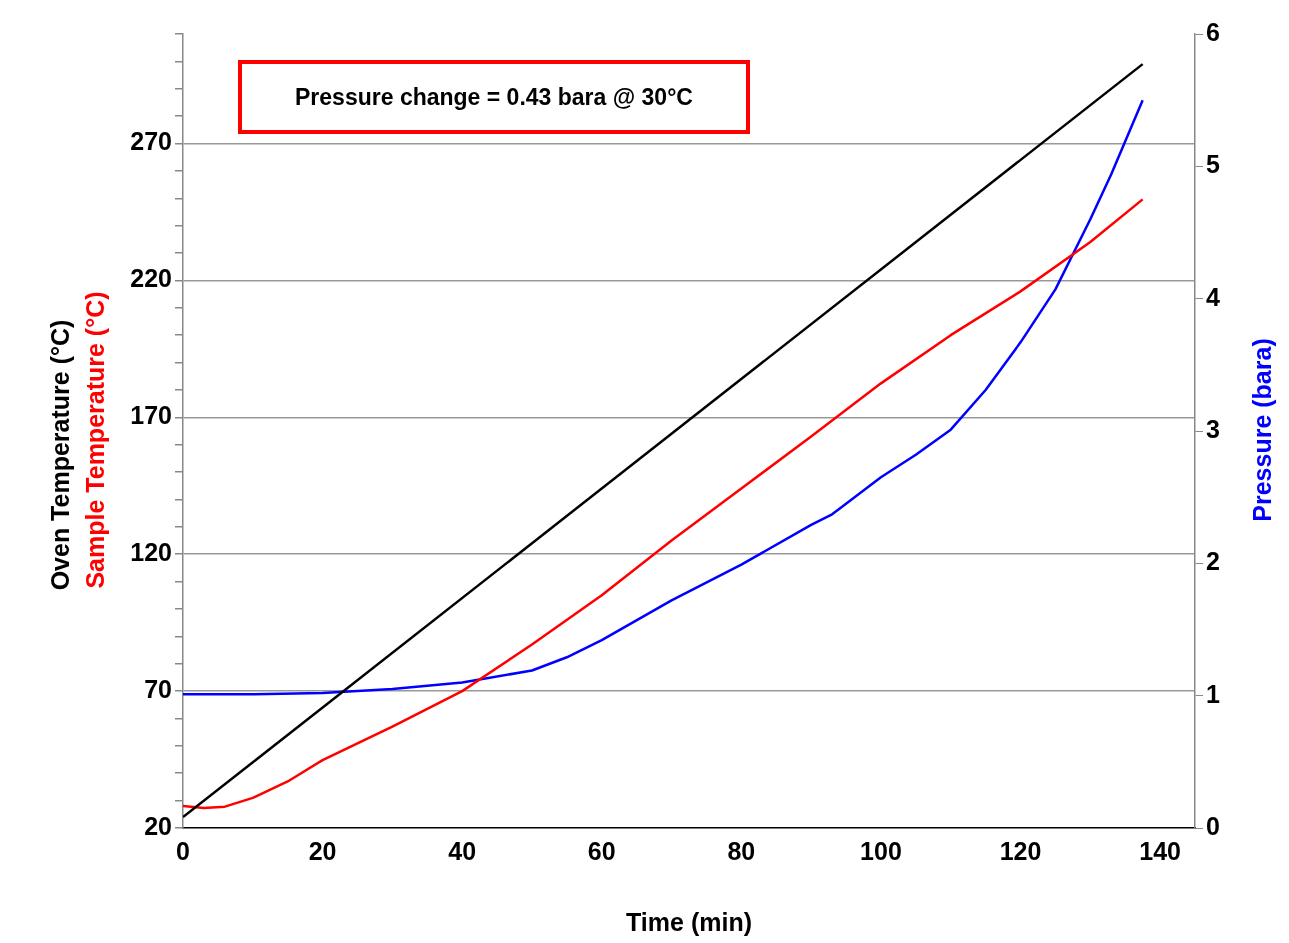  I want to click on y2-tick-label: 0, so click(1213, 825).